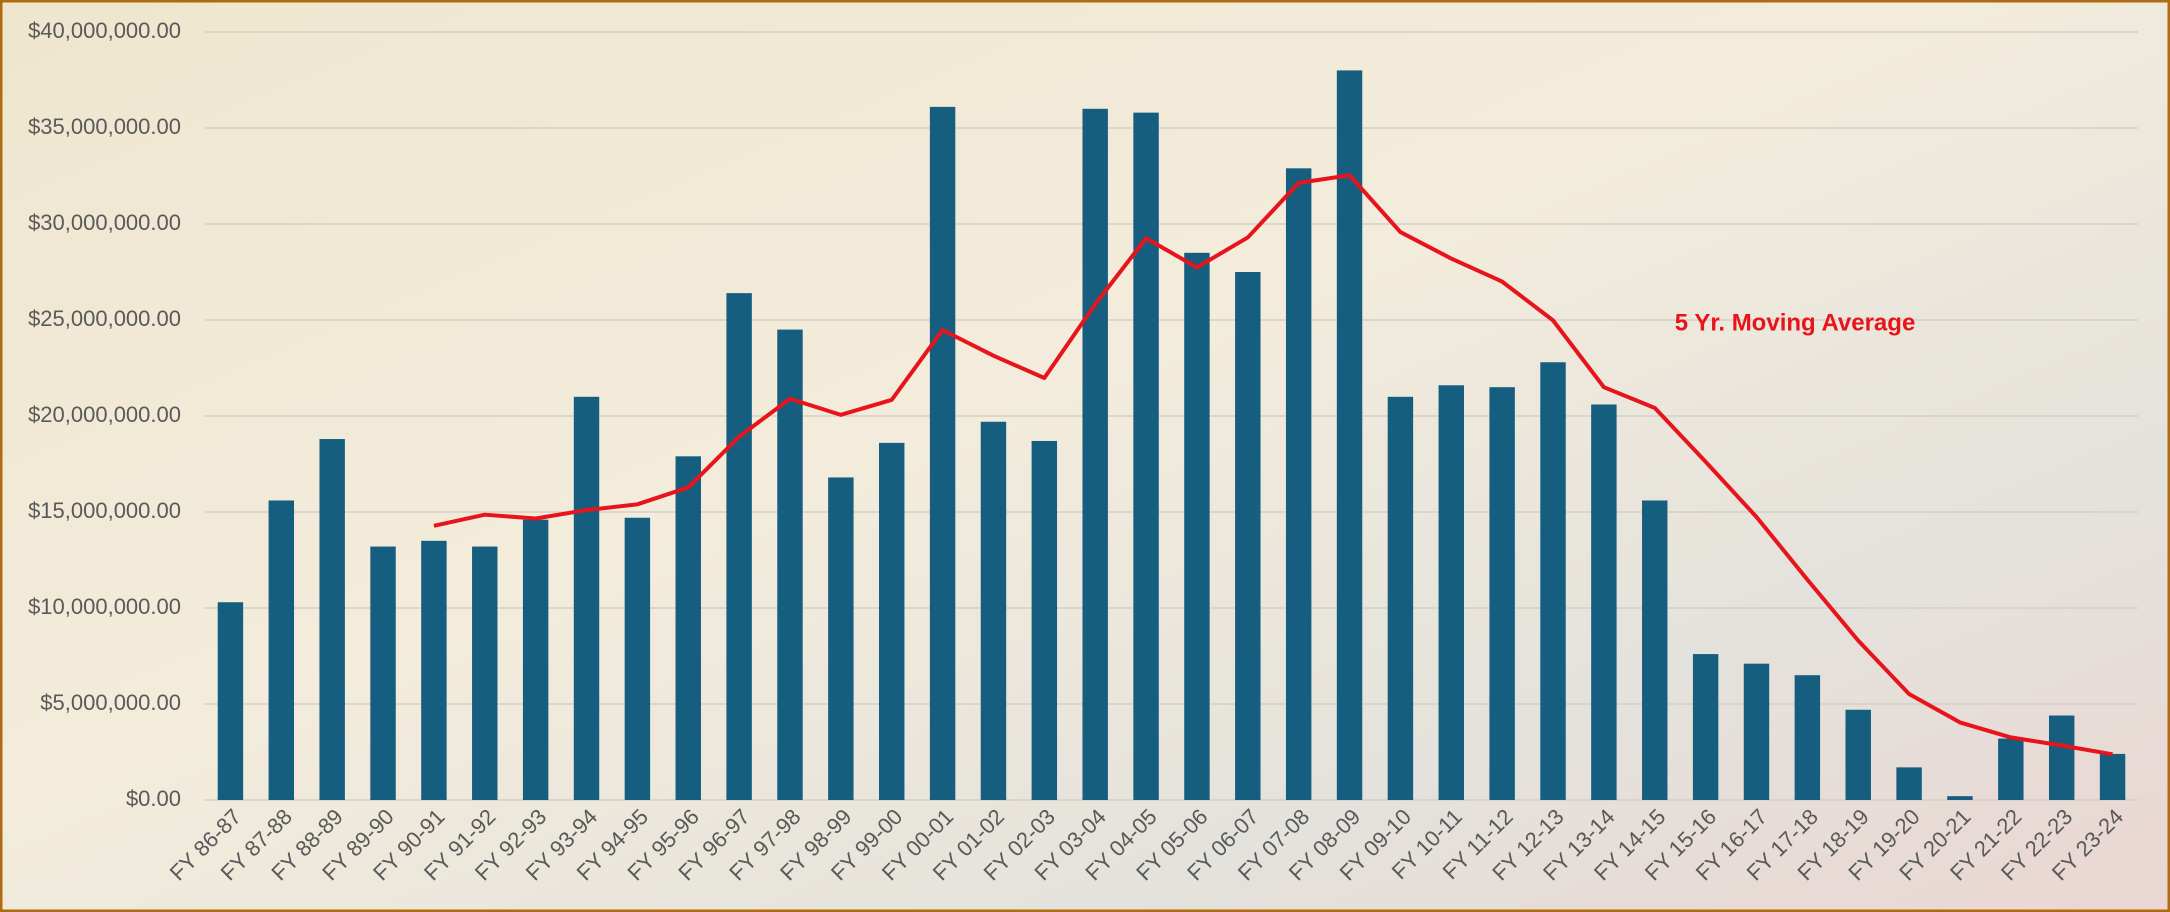 The height and width of the screenshot is (912, 2170). Describe the element at coordinates (1795, 322) in the screenshot. I see `annotation: 5 Yr. Moving Average` at that location.